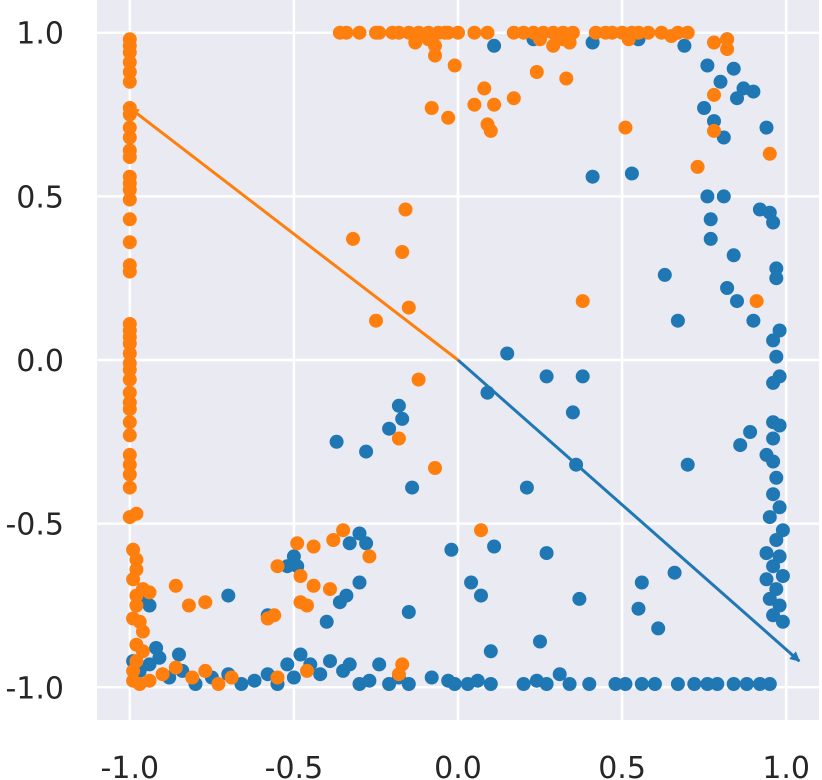 The image size is (822, 780). Describe the element at coordinates (40, 34) in the screenshot. I see `y-tick-label: 1.0` at that location.